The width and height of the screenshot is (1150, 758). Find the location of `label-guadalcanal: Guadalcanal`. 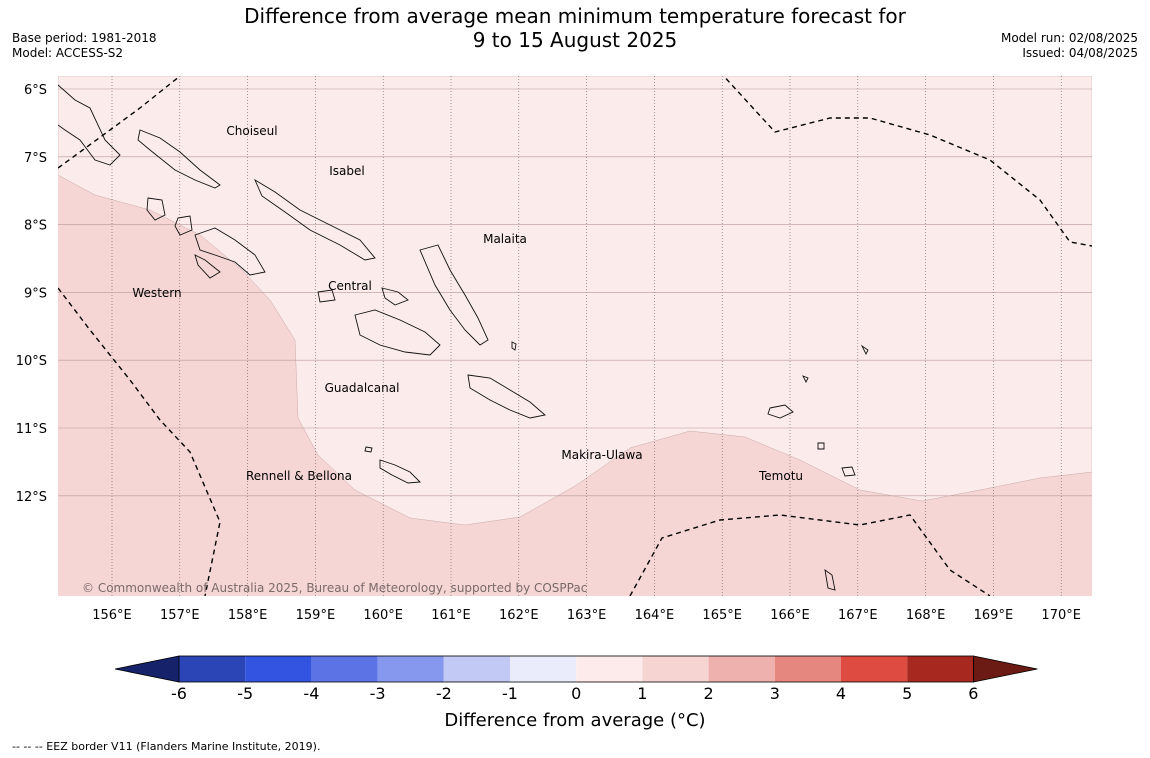

label-guadalcanal: Guadalcanal is located at coordinates (362, 388).